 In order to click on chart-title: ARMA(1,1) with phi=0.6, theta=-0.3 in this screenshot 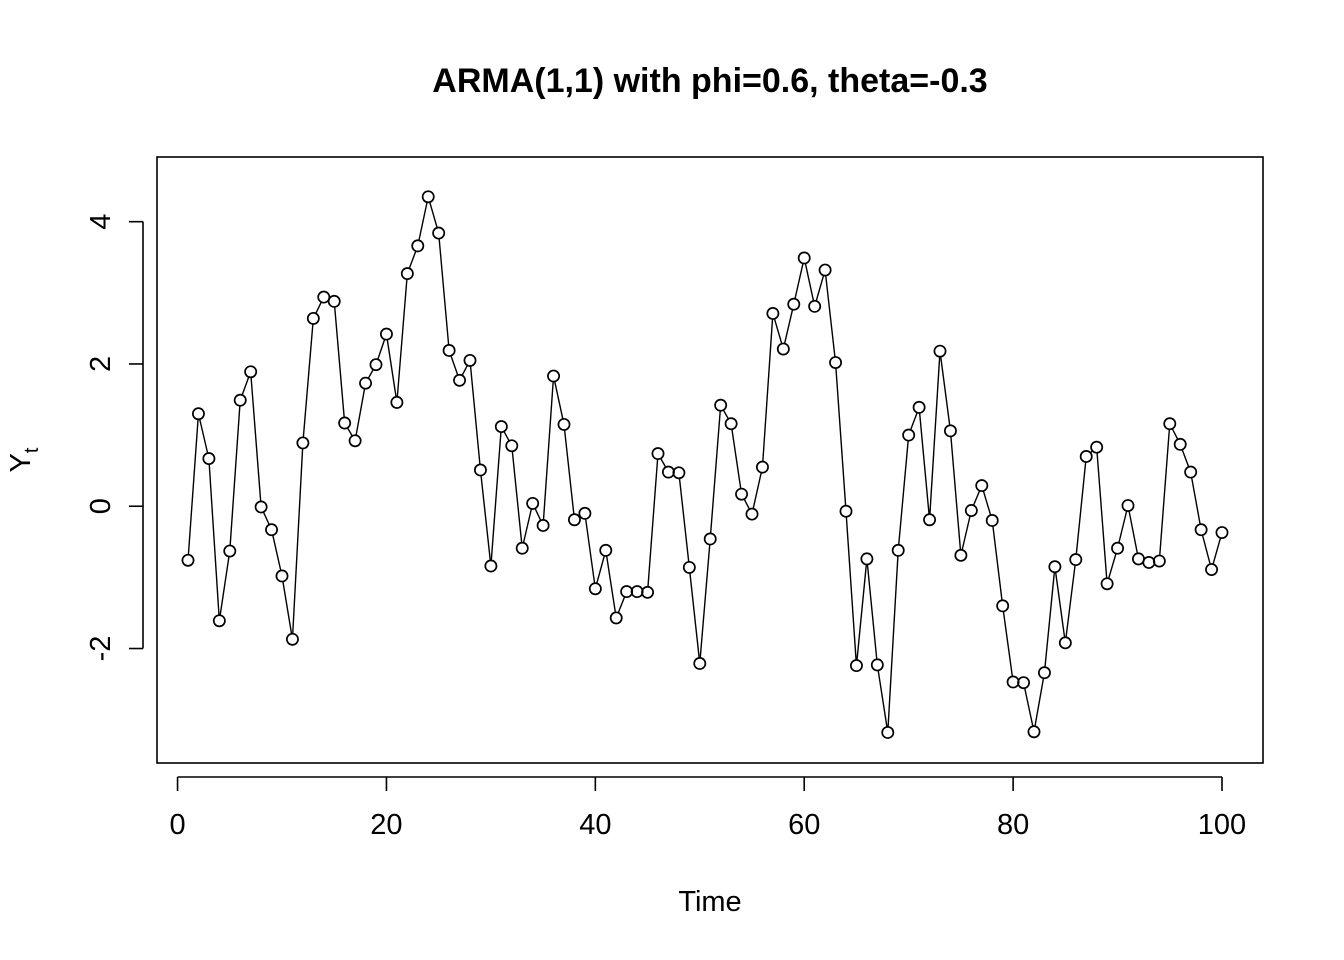, I will do `click(709, 81)`.